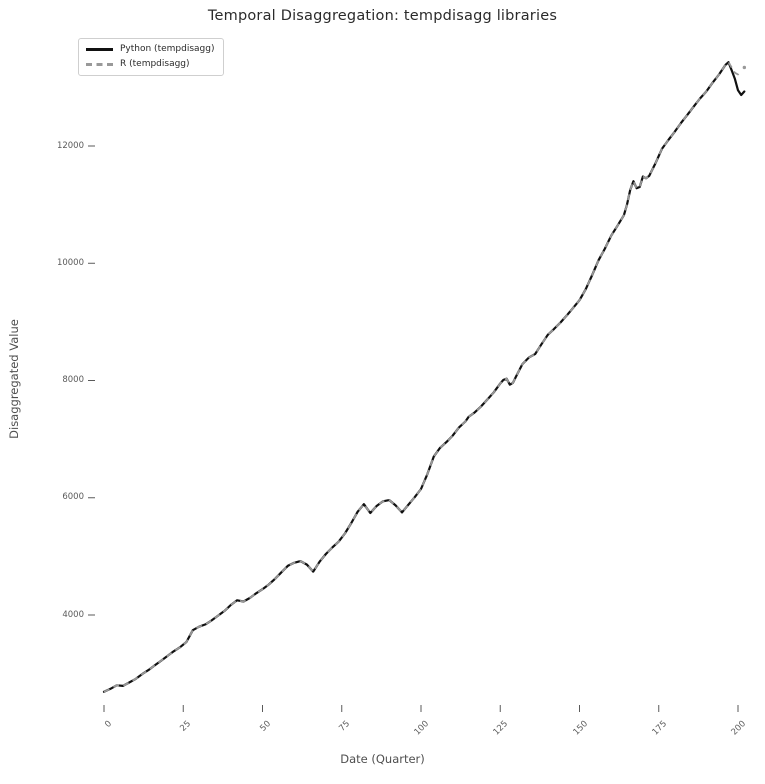 The image size is (765, 784). What do you see at coordinates (14, 379) in the screenshot?
I see `y-axis-label: Disaggregated Value` at bounding box center [14, 379].